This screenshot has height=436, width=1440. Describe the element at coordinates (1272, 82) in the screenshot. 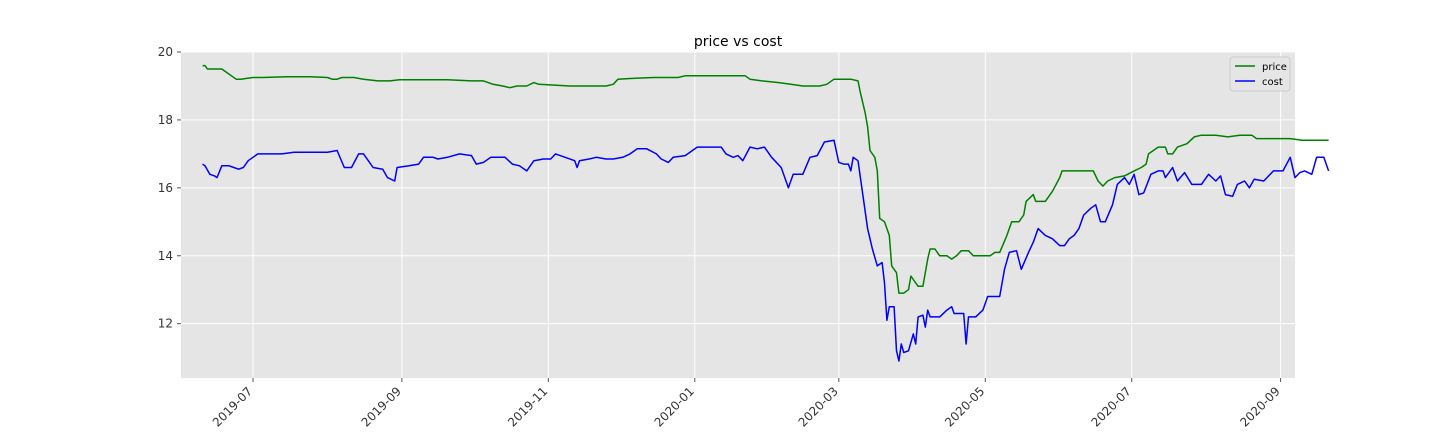

I see `legend-label-cost: cost` at that location.